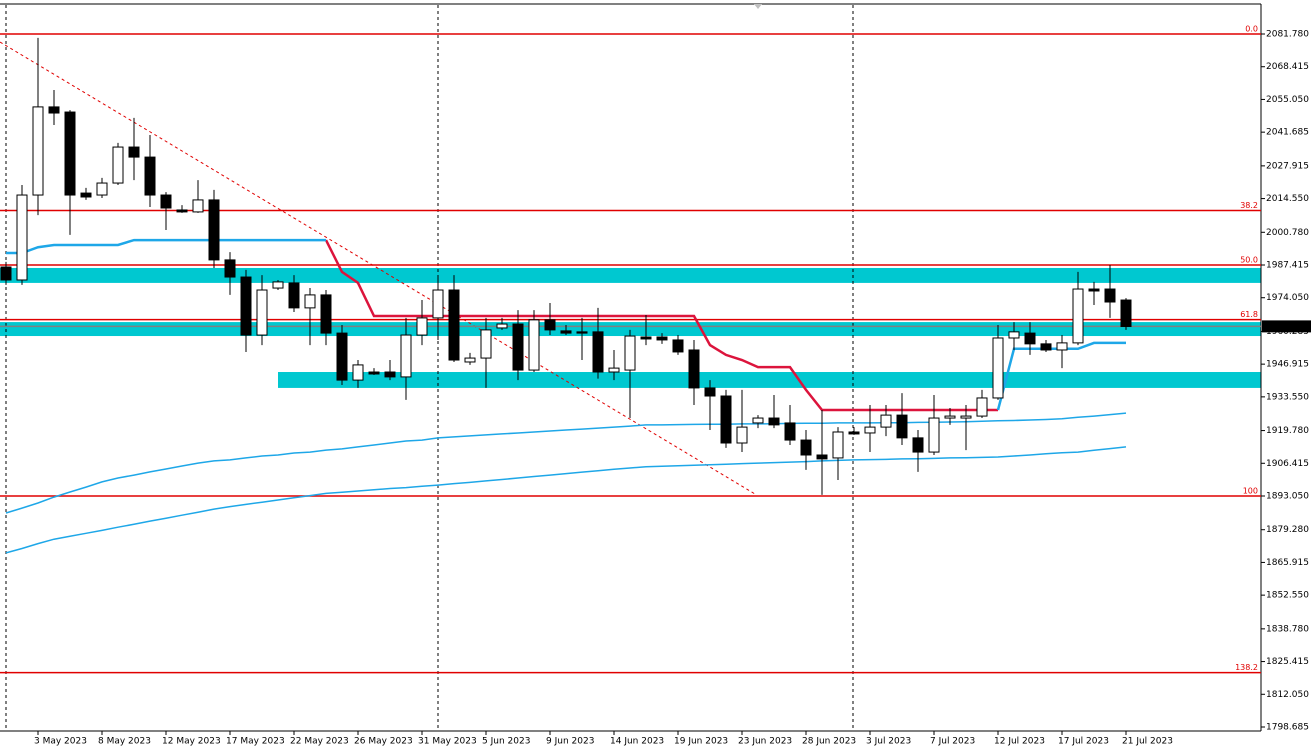 The width and height of the screenshot is (1311, 751). Describe the element at coordinates (447, 742) in the screenshot. I see `x-tick-label: 31 May 2023` at that location.